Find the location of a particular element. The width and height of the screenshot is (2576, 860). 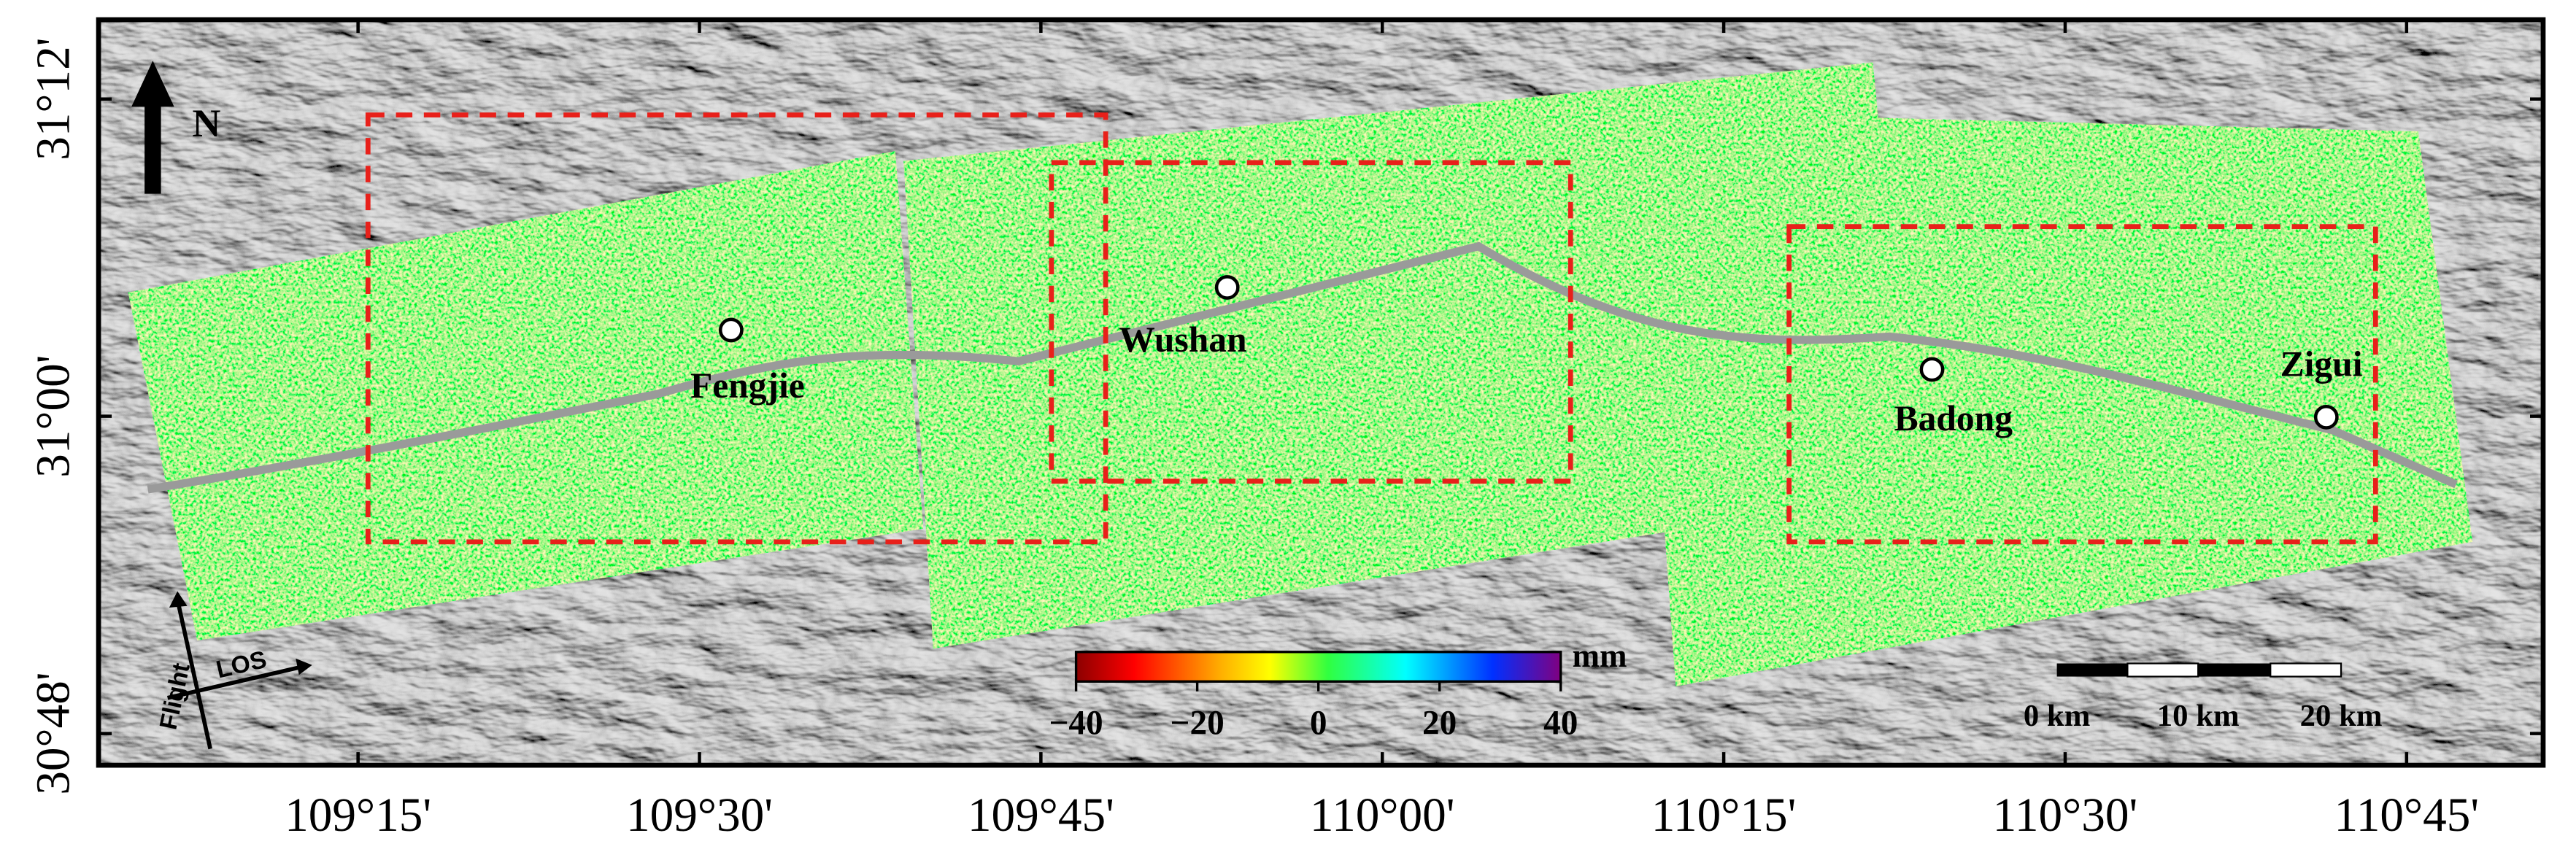

x-tick-label: 110°15' is located at coordinates (1724, 816).